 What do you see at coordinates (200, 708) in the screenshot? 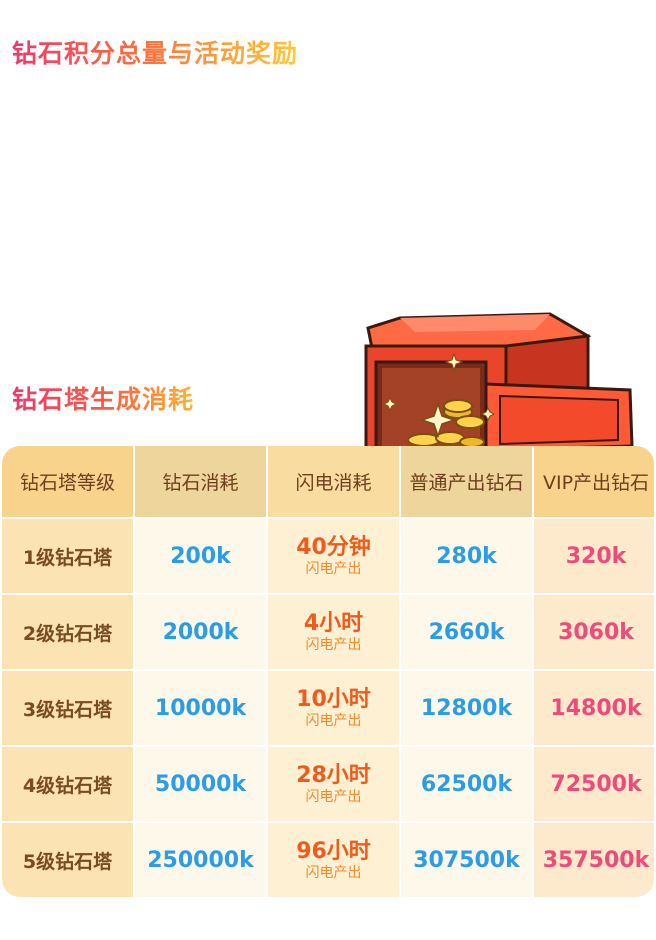
I see `diamond-cost-value: 10000k` at bounding box center [200, 708].